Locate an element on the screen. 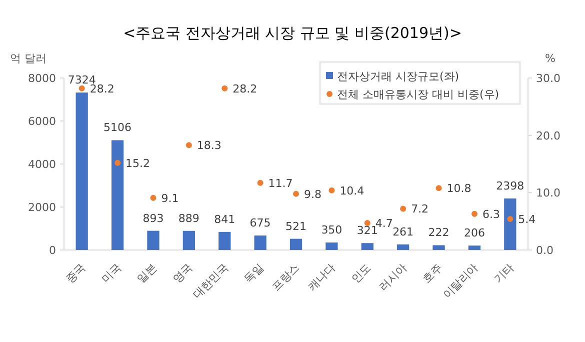 The image size is (585, 342). y-tick-label: 4000 is located at coordinates (42, 164).